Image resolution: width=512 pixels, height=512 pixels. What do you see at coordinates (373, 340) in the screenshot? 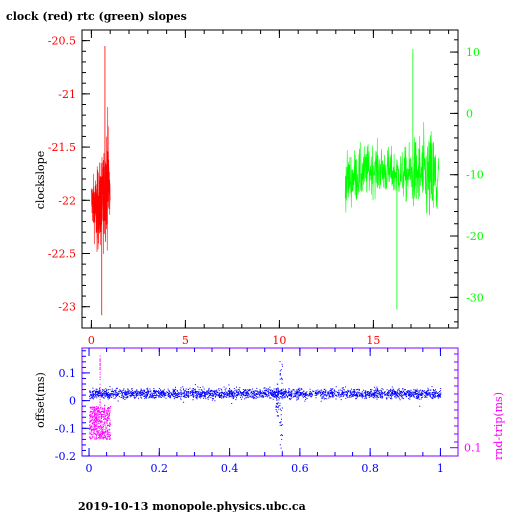
I see `slope-x-tick-label: 15` at bounding box center [373, 340].